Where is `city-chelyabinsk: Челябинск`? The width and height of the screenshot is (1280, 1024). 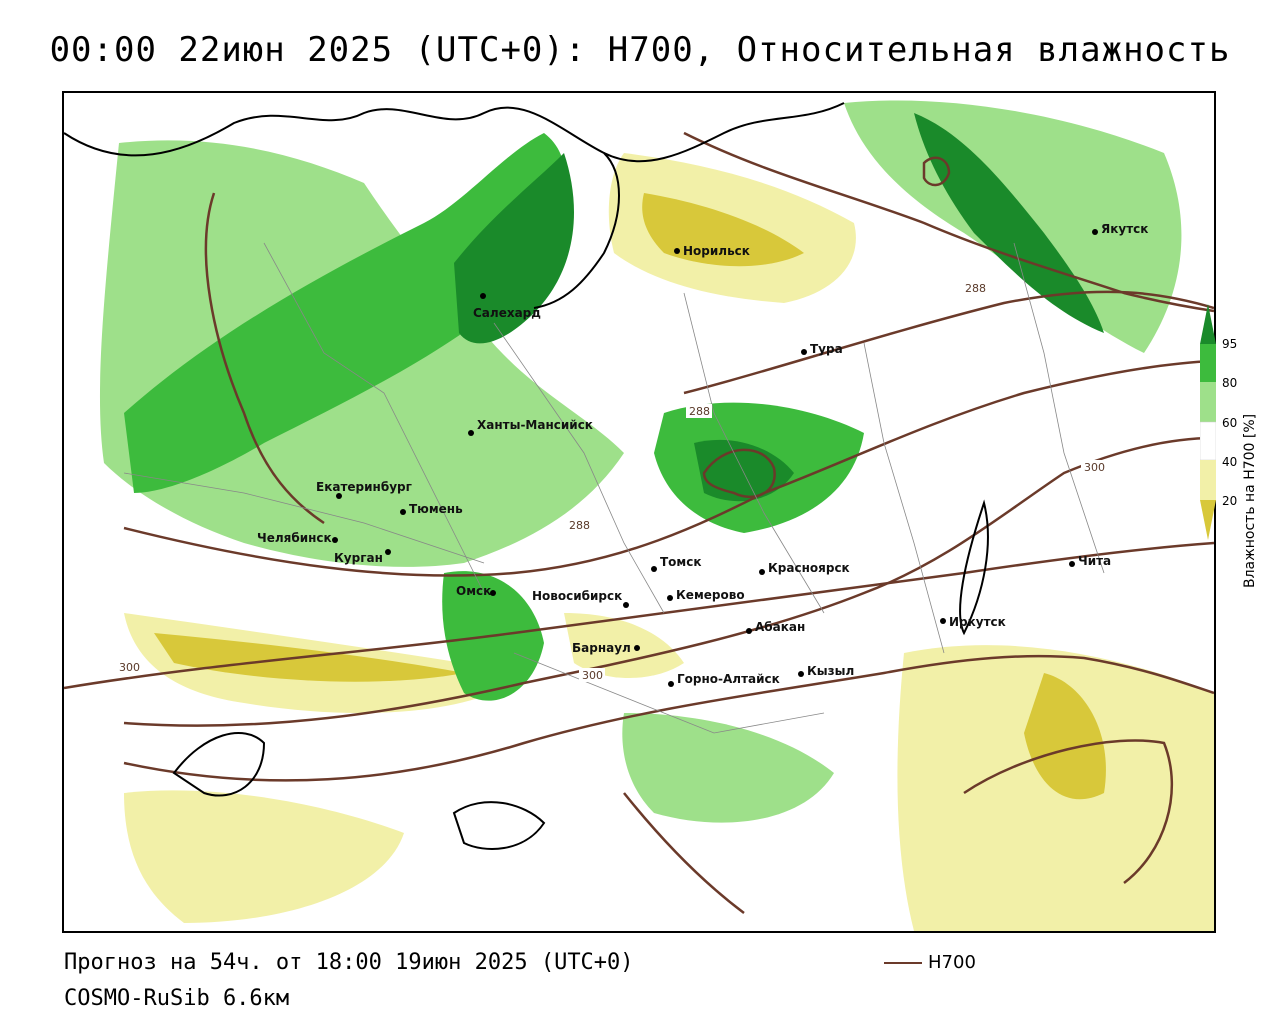
city-chelyabinsk: Челябинск is located at coordinates (297, 538).